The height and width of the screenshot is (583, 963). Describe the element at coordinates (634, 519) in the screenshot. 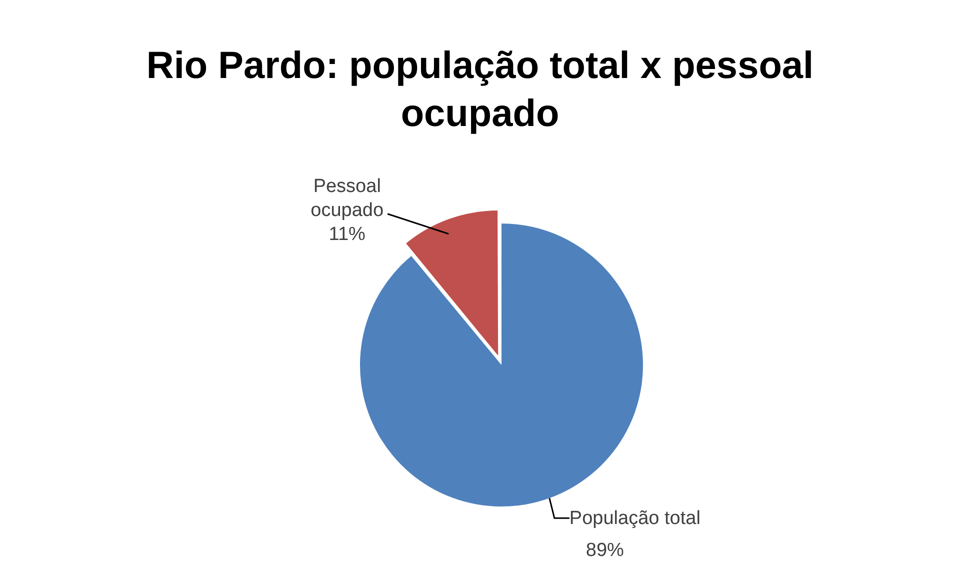

I see `slice-label: População total` at that location.